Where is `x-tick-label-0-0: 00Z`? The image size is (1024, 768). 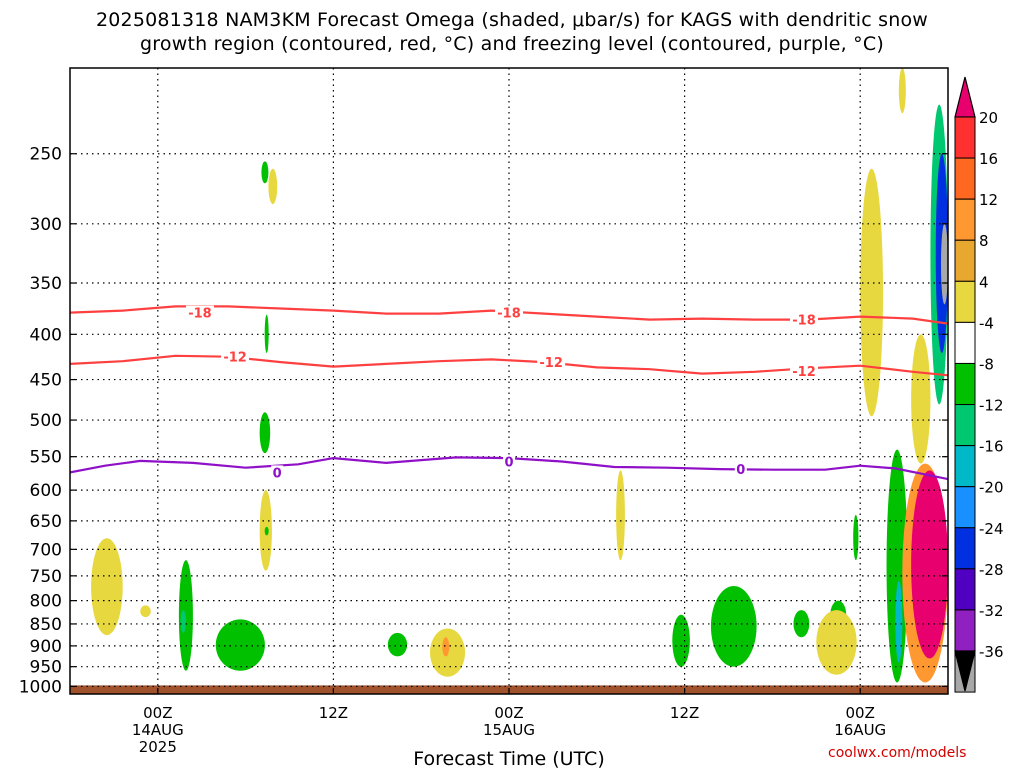
x-tick-label-0-0: 00Z is located at coordinates (157, 713).